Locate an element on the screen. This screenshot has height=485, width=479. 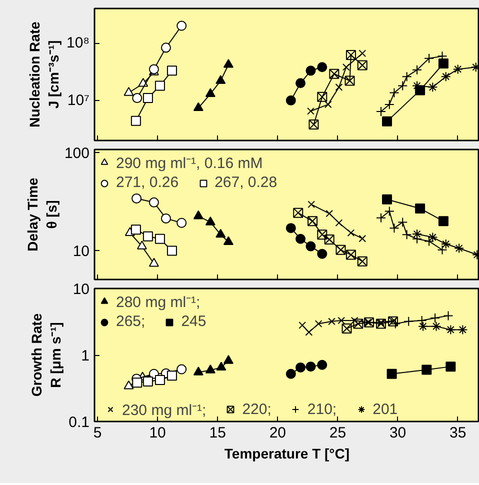
legend-label: 220; is located at coordinates (257, 409).